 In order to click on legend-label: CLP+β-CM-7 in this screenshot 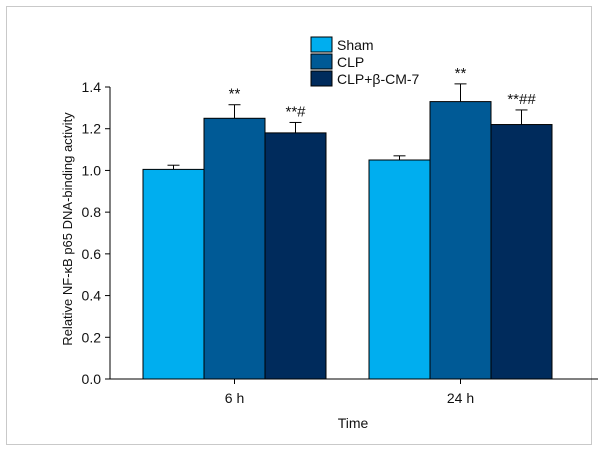, I will do `click(378, 79)`.